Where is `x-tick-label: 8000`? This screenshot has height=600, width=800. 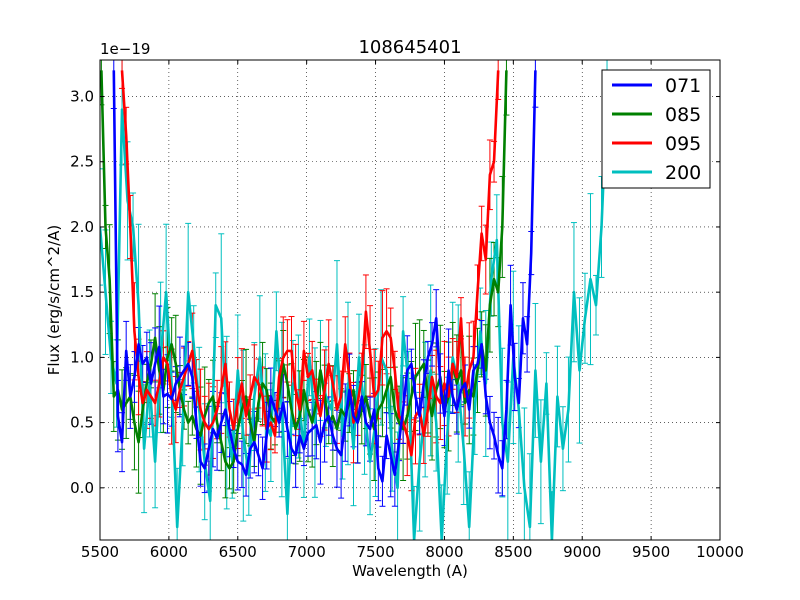
x-tick-label: 8000 is located at coordinates (444, 552).